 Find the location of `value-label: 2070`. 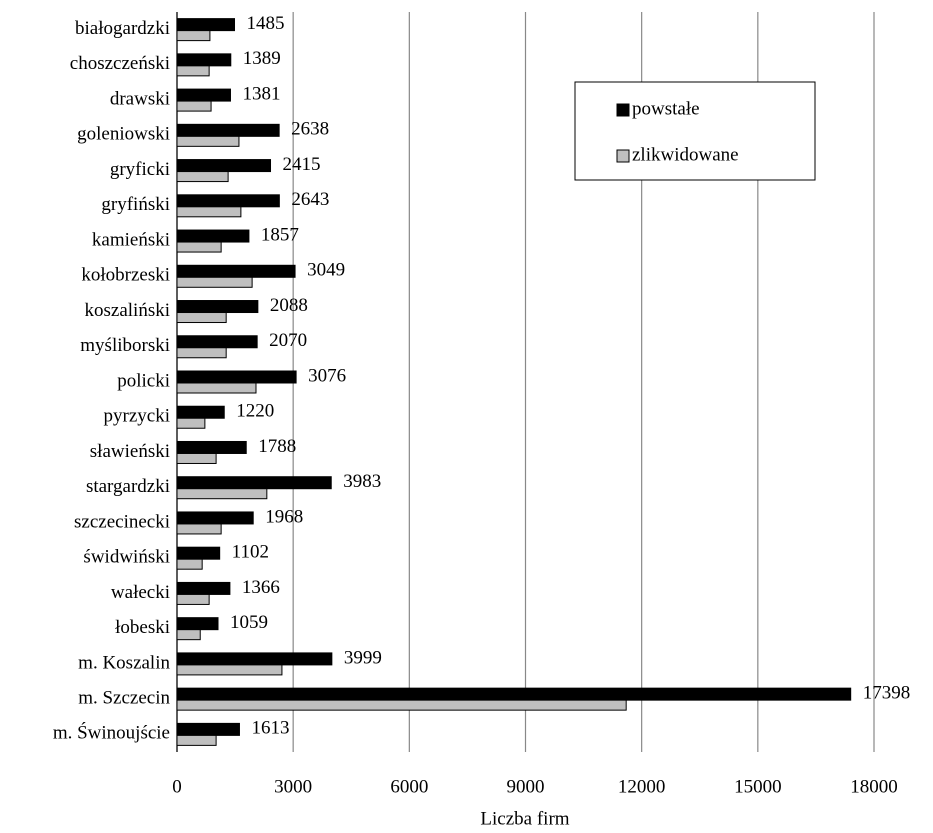

value-label: 2070 is located at coordinates (288, 340).